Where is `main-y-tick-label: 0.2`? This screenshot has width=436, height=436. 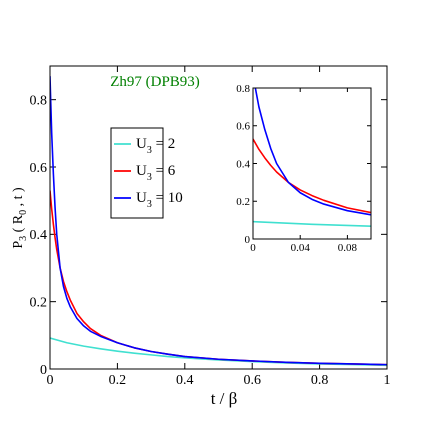
main-y-tick-label: 0.2 is located at coordinates (39, 303).